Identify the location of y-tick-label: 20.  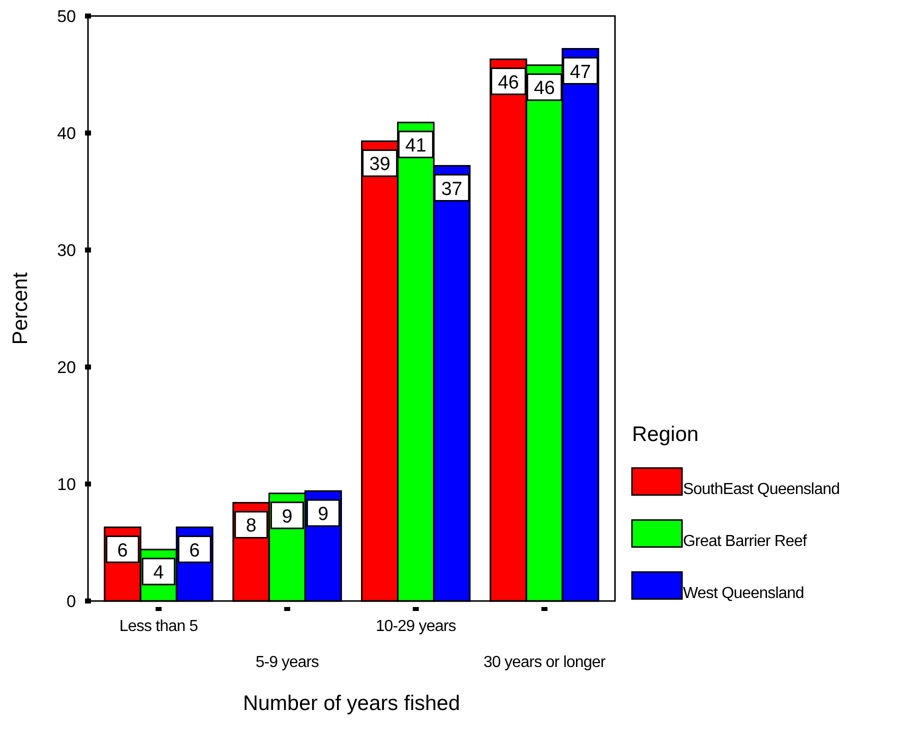
(66, 367).